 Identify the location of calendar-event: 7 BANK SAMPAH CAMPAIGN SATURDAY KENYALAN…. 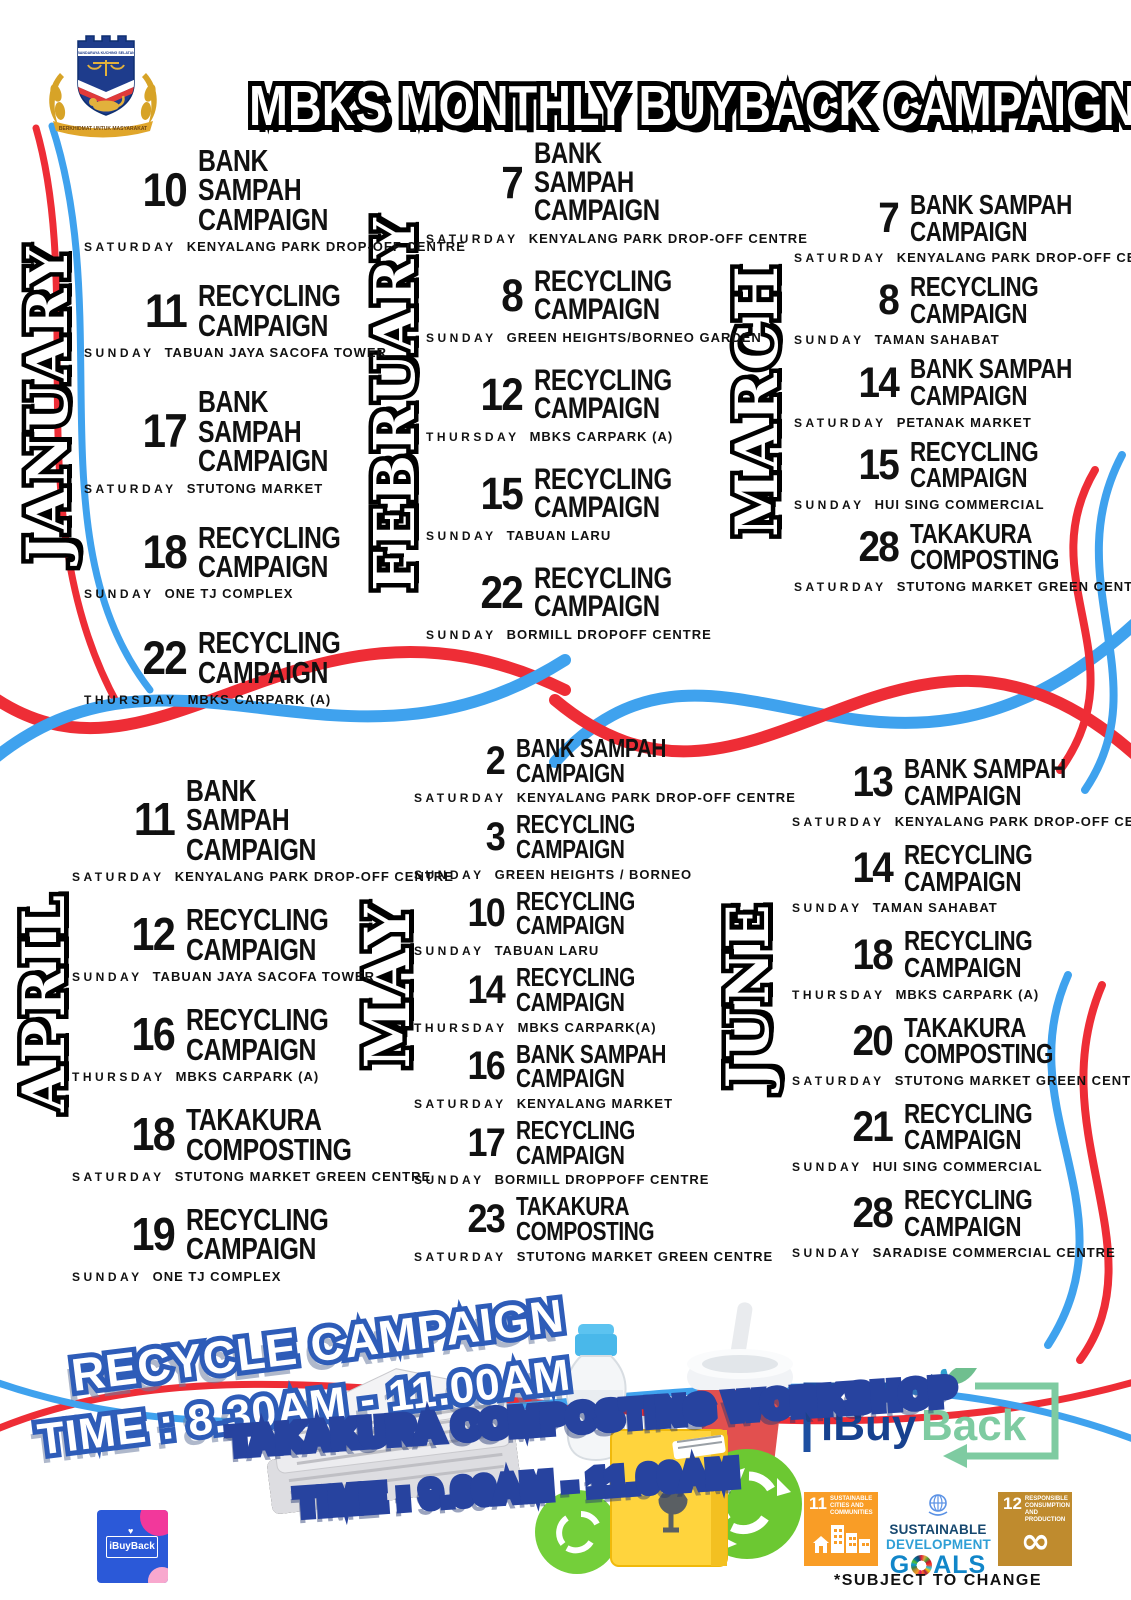
(959, 227).